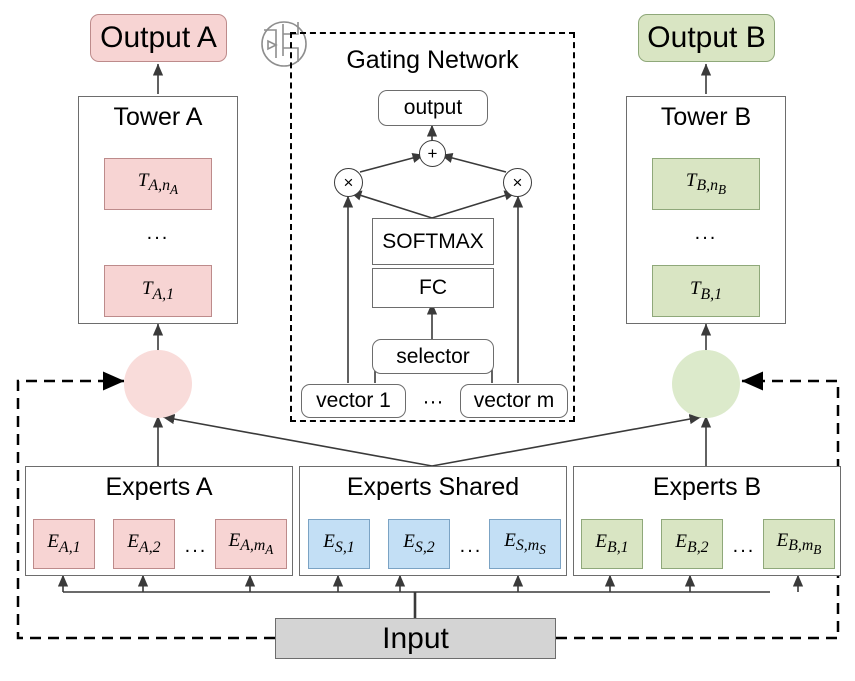 Image resolution: width=855 pixels, height=681 pixels. I want to click on tower-a-bottom-cell: TA,1, so click(158, 291).